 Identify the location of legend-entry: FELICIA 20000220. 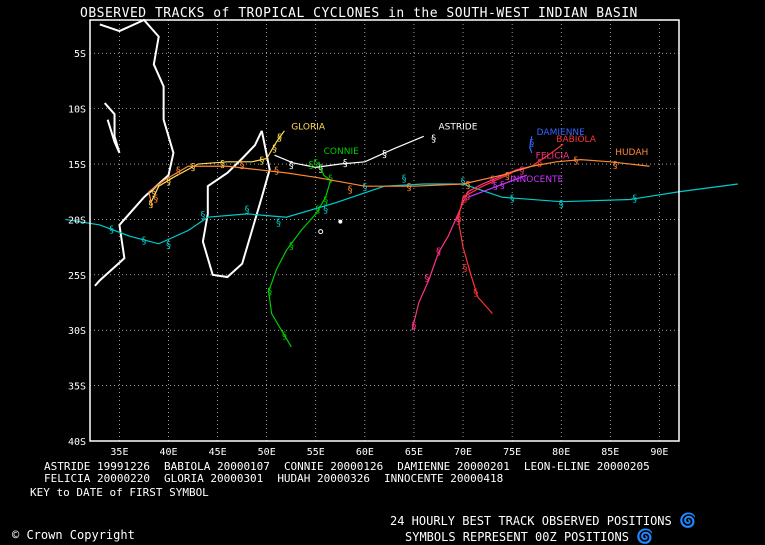
(97, 478).